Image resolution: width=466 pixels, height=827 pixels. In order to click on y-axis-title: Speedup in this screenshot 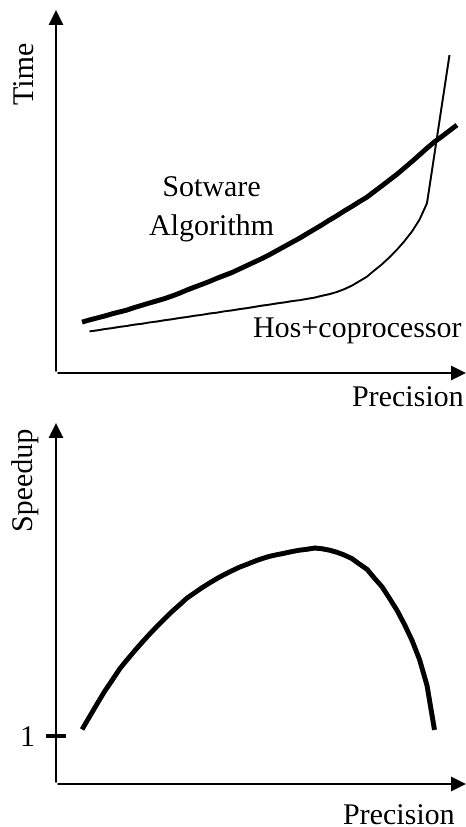, I will do `click(22, 480)`.